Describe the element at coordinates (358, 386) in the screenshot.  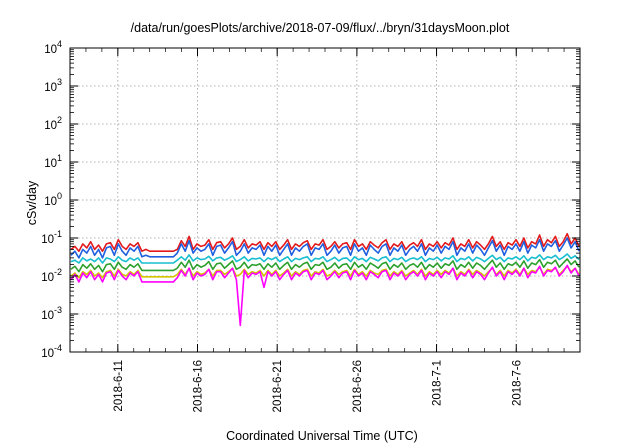
I see `x-tick-label: 2018-6-26` at that location.